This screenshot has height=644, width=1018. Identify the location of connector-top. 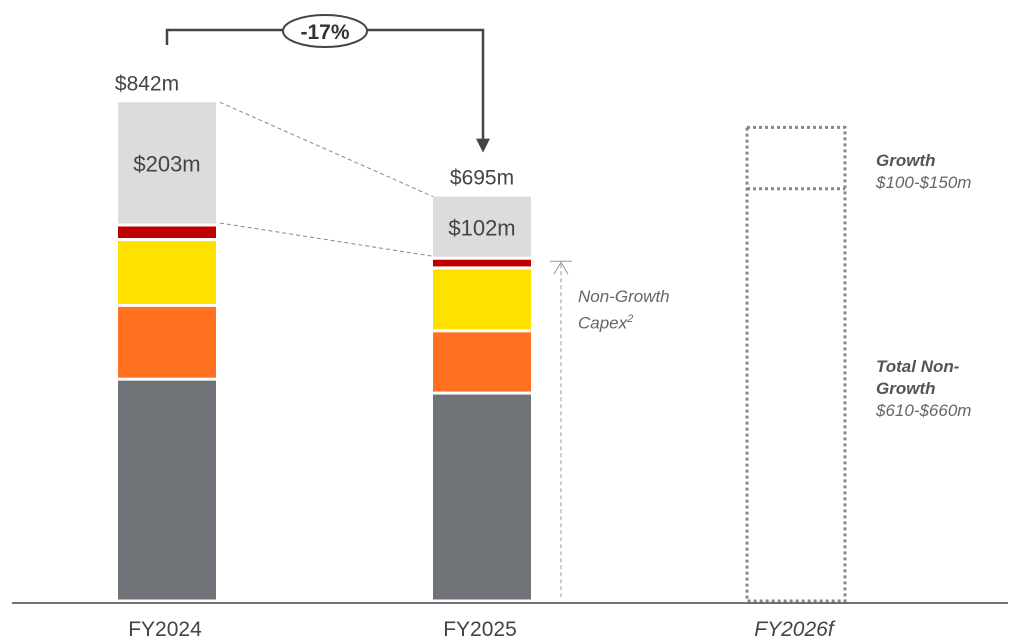
(326, 149).